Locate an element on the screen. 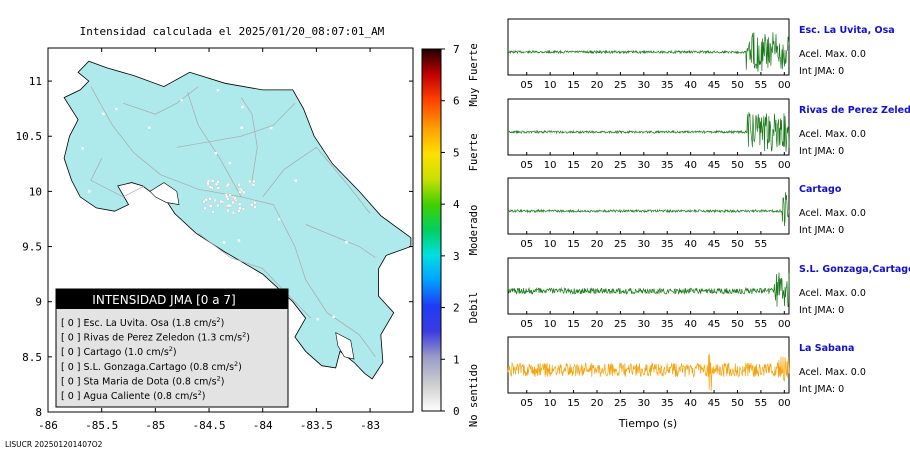  legend-item-name: S.L. Gonzaga.Cartago is located at coordinates (137, 367).